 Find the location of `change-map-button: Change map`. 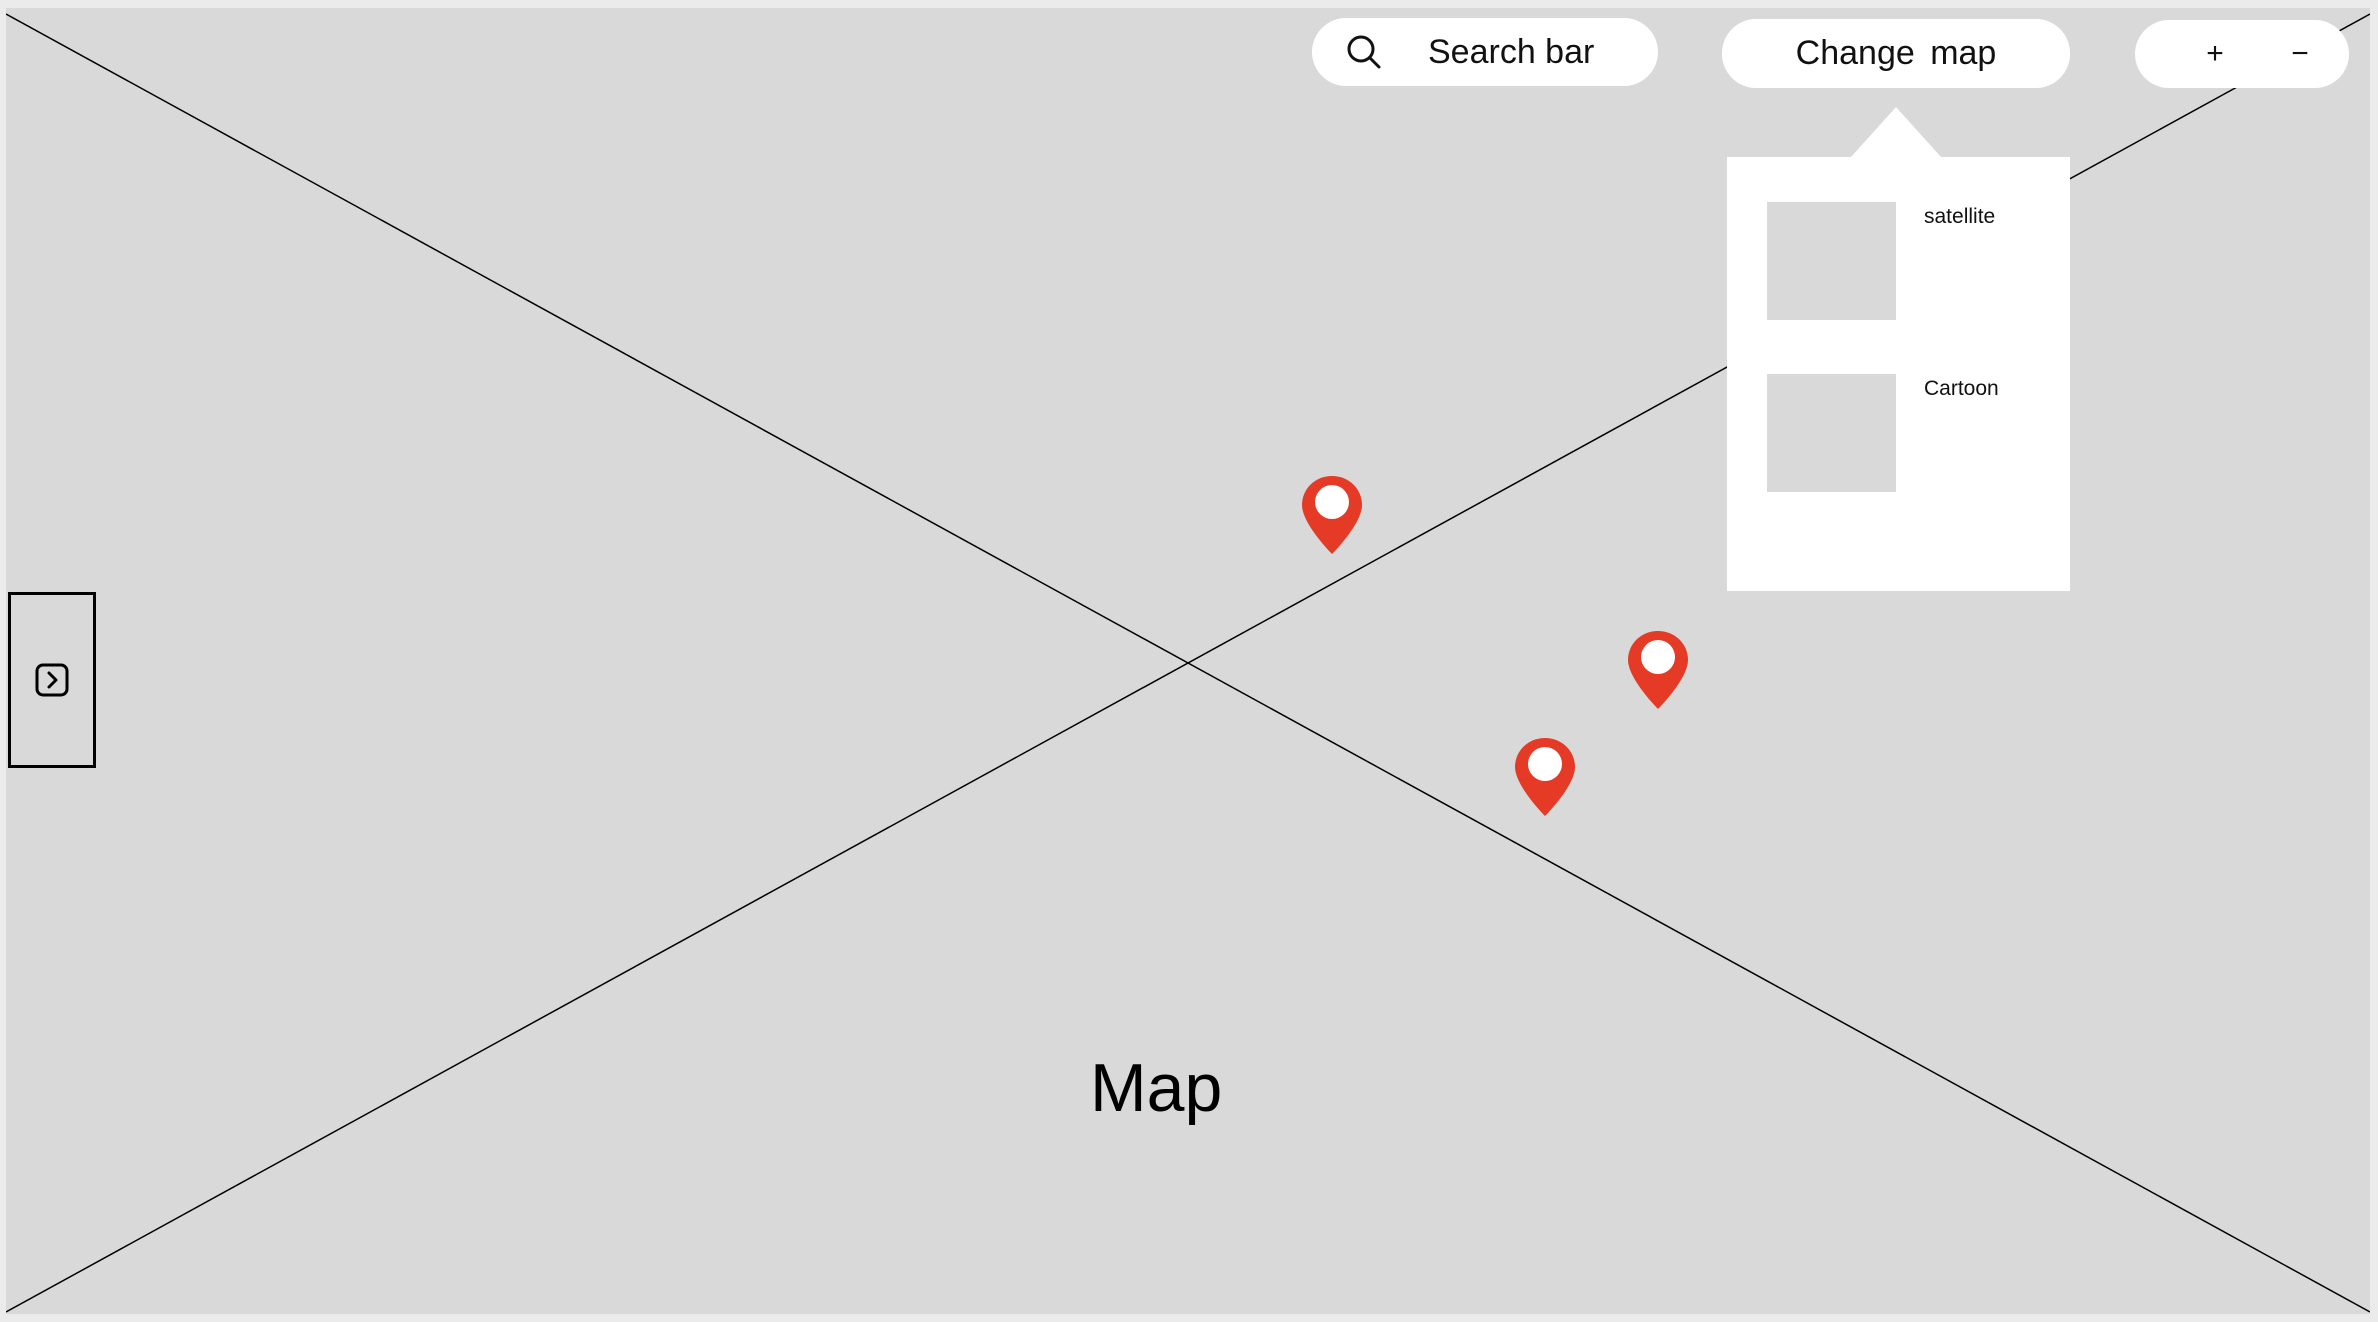

change-map-button: Change map is located at coordinates (1896, 53).